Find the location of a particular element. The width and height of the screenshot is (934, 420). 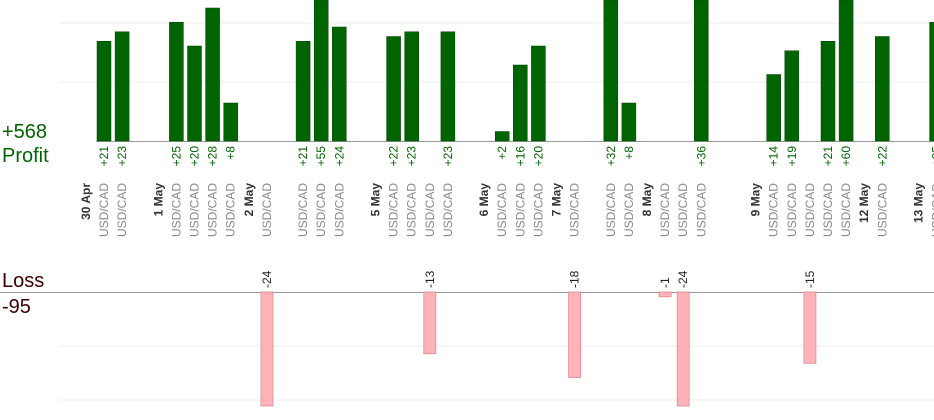

profit-label: Profit is located at coordinates (25, 156).